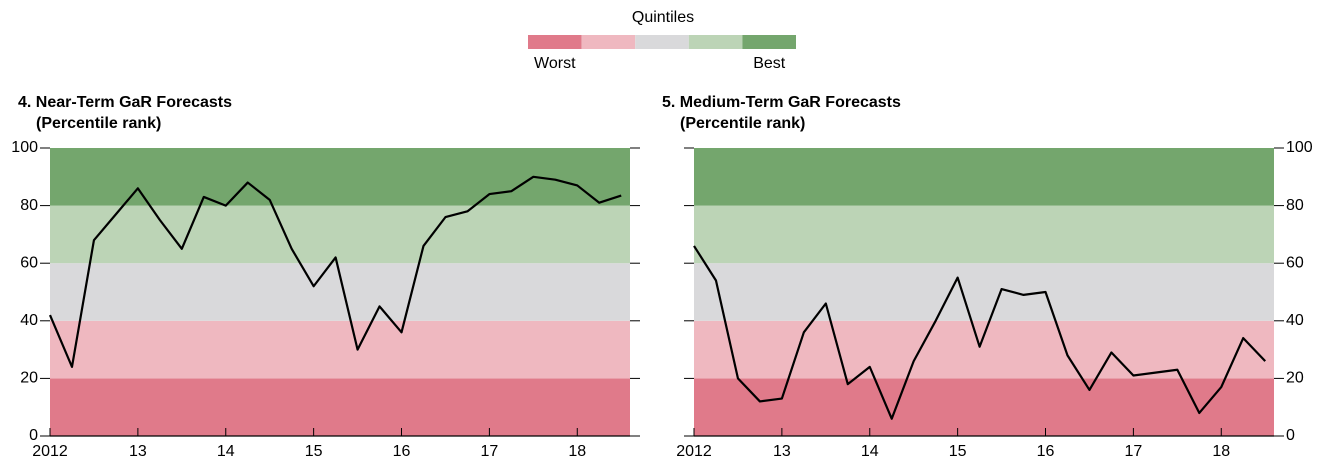  I want to click on panel-title: 4. Near-Term GaR Forecasts, so click(125, 102).